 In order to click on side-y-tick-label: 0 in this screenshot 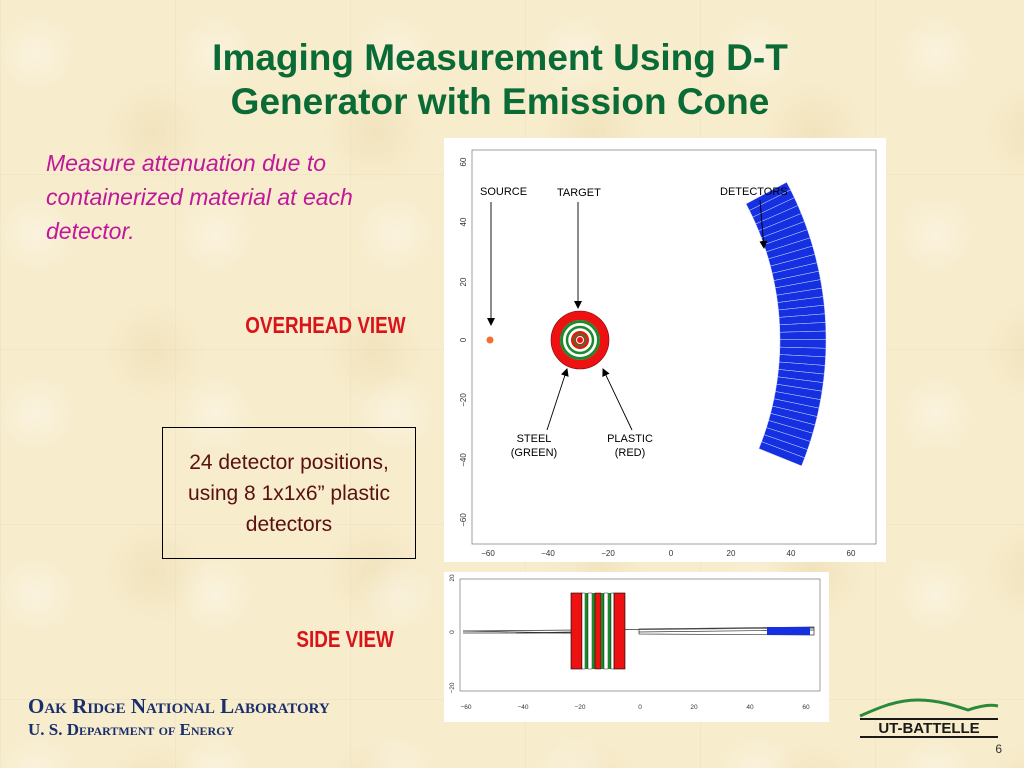, I will do `click(452, 632)`.